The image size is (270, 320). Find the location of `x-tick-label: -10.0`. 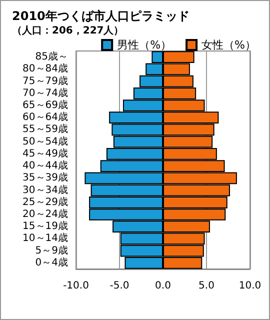

x-tick-label: -10.0 is located at coordinates (76, 286).